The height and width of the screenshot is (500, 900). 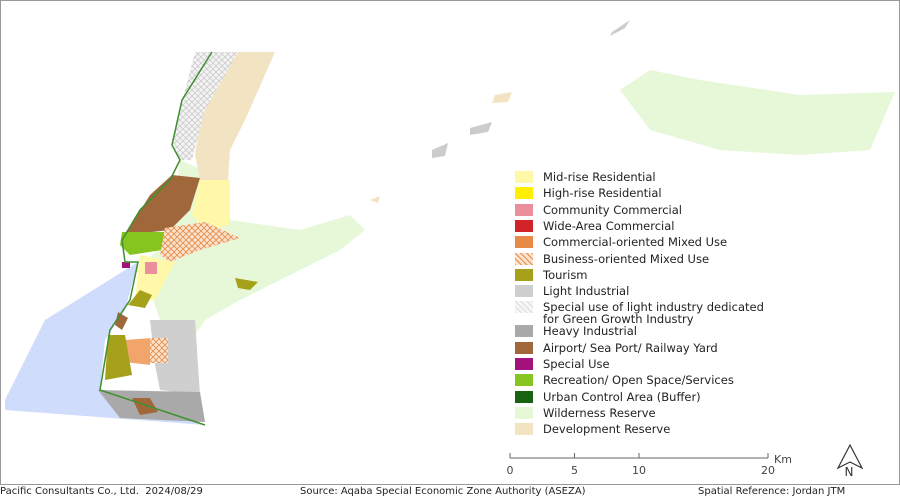 I want to click on legend-label: Mid-rise Residential, so click(x=599, y=177).